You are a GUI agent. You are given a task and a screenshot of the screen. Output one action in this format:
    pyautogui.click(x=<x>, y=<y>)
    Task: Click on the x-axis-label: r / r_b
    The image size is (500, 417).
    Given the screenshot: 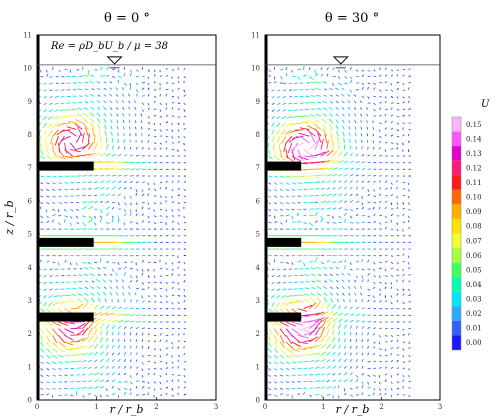 What is the action you would take?
    pyautogui.click(x=127, y=409)
    